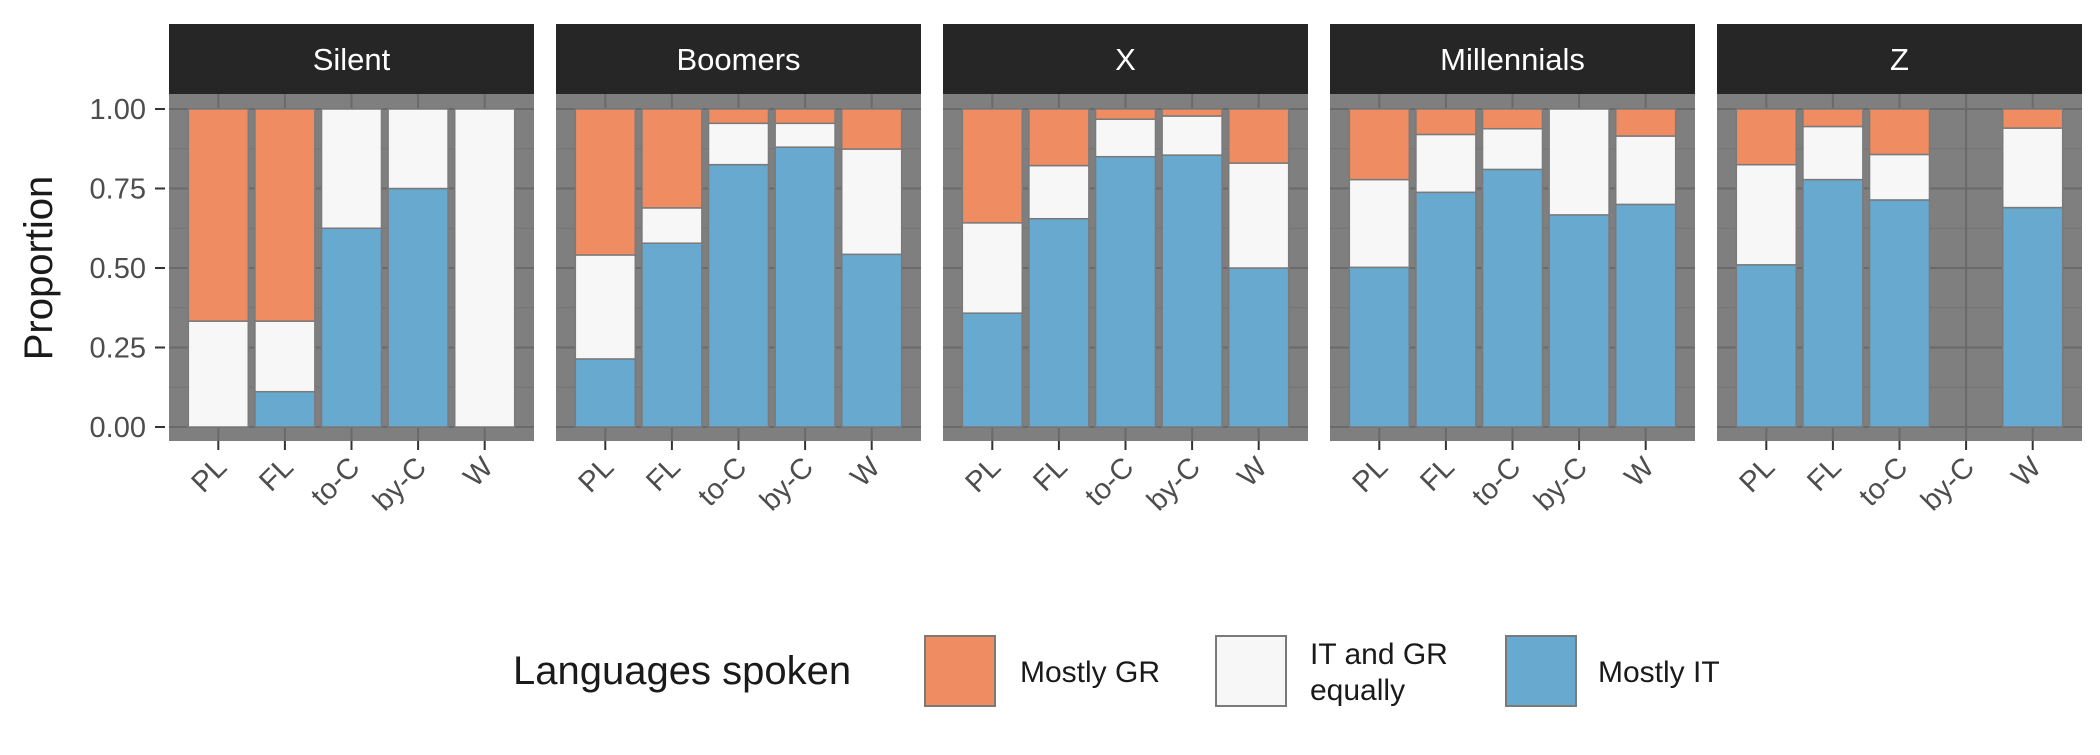  Describe the element at coordinates (118, 190) in the screenshot. I see `y-tick-label: 0.75` at that location.